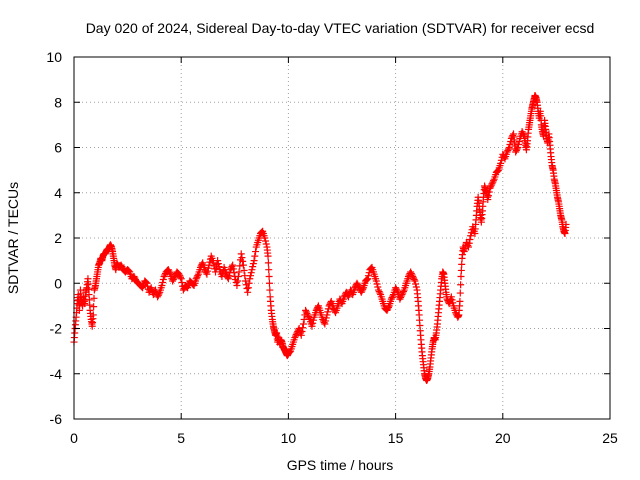  I want to click on y-tick-label: 8, so click(58, 102).